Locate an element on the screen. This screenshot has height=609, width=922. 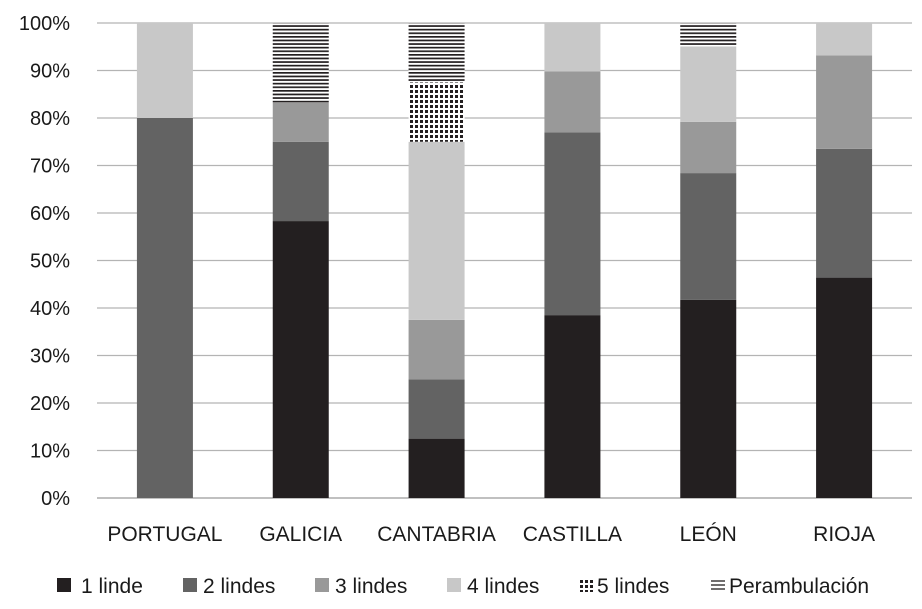
x-category-label: GALICIA is located at coordinates (300, 534).